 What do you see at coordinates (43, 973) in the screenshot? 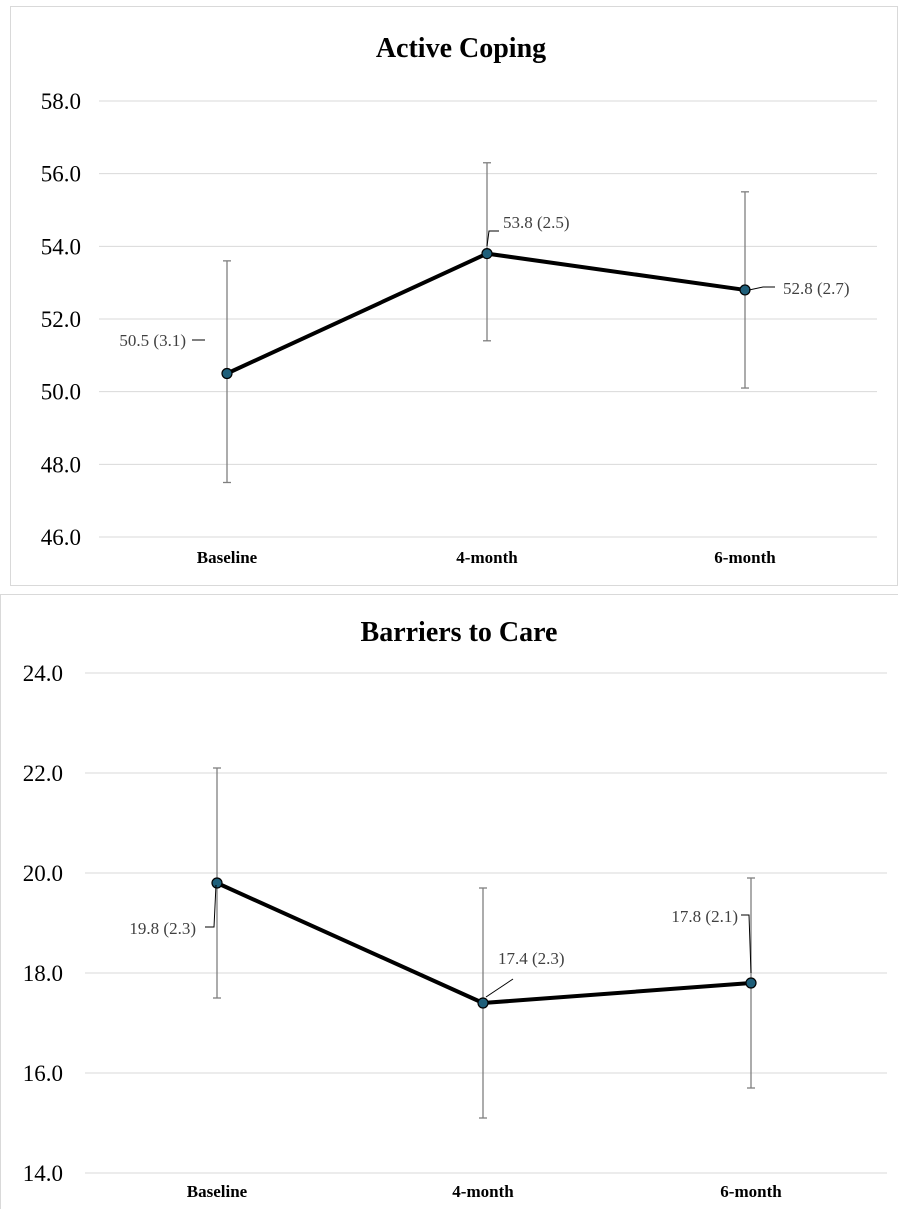
I see `y-tick-label: 18.0` at bounding box center [43, 973].